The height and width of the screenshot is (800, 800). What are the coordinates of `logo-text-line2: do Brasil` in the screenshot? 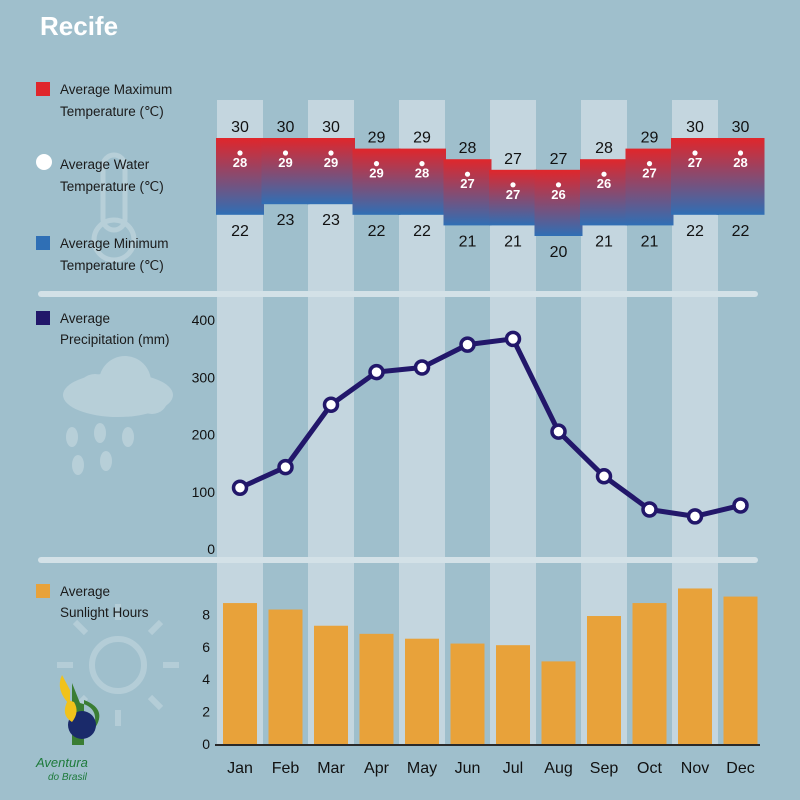 It's located at (68, 777).